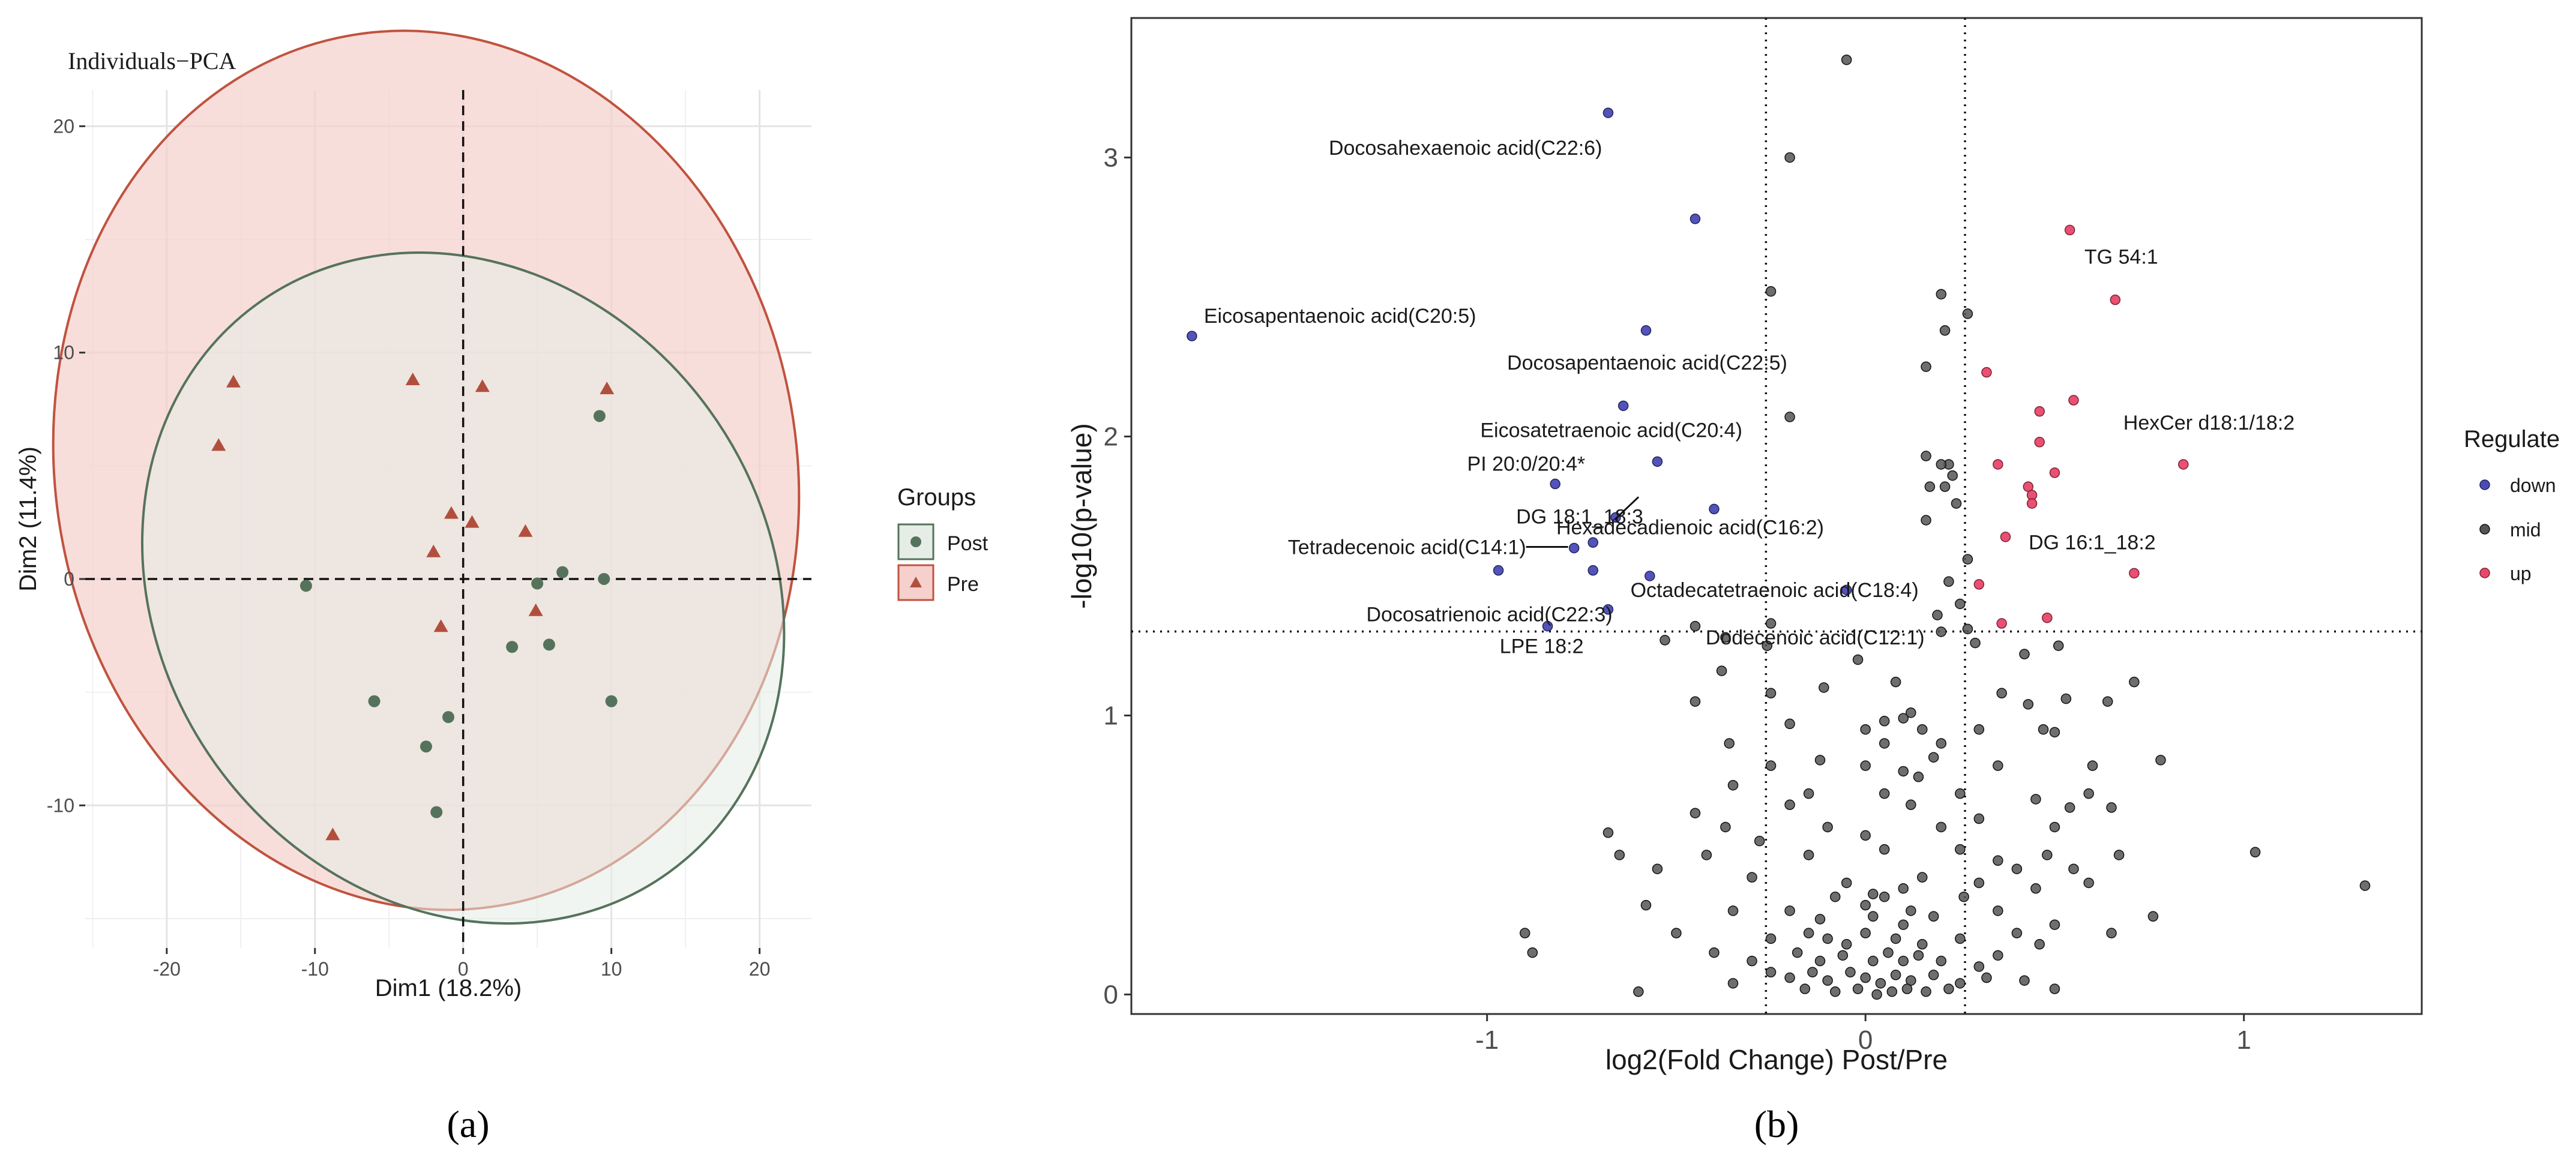  I want to click on legend-down-marker, so click(2484, 484).